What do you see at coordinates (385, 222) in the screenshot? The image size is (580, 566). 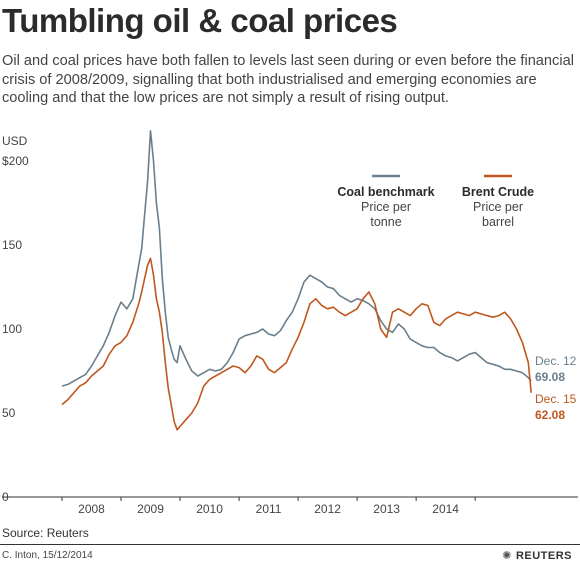 I see `legend-unit-coal-2: tonne` at bounding box center [385, 222].